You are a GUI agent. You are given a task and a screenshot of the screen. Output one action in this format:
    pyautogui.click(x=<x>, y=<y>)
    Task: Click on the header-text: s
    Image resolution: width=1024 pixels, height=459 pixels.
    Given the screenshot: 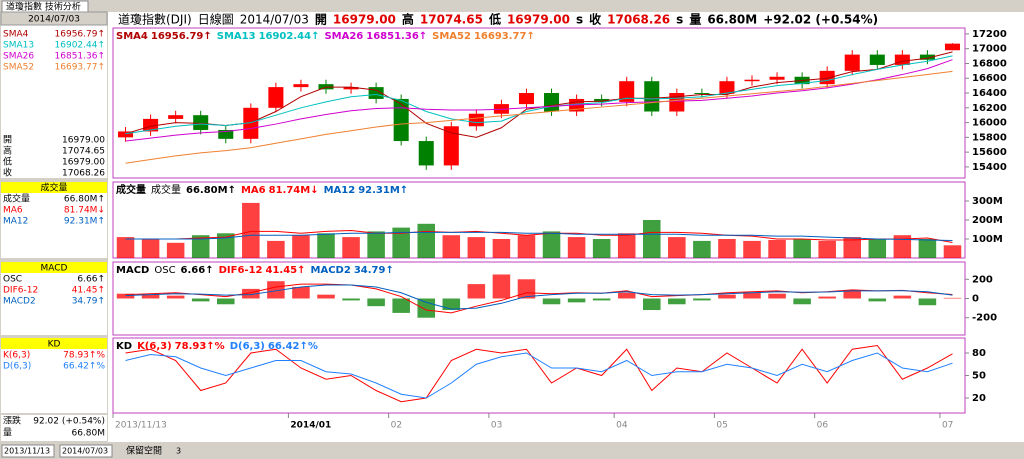 What is the action you would take?
    pyautogui.click(x=579, y=20)
    